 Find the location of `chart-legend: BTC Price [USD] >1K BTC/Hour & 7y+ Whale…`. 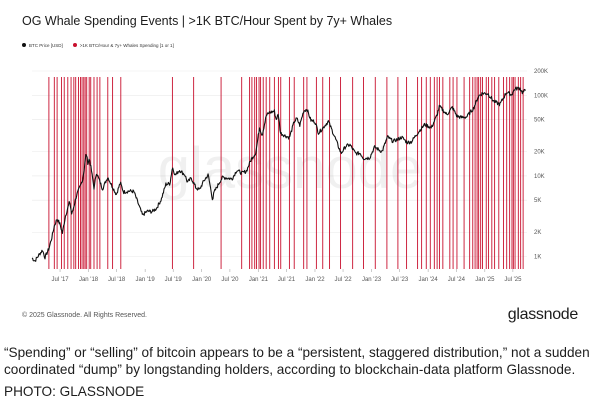

chart-legend: BTC Price [USD] >1K BTC/Hour & 7y+ Whale… is located at coordinates (98, 45).